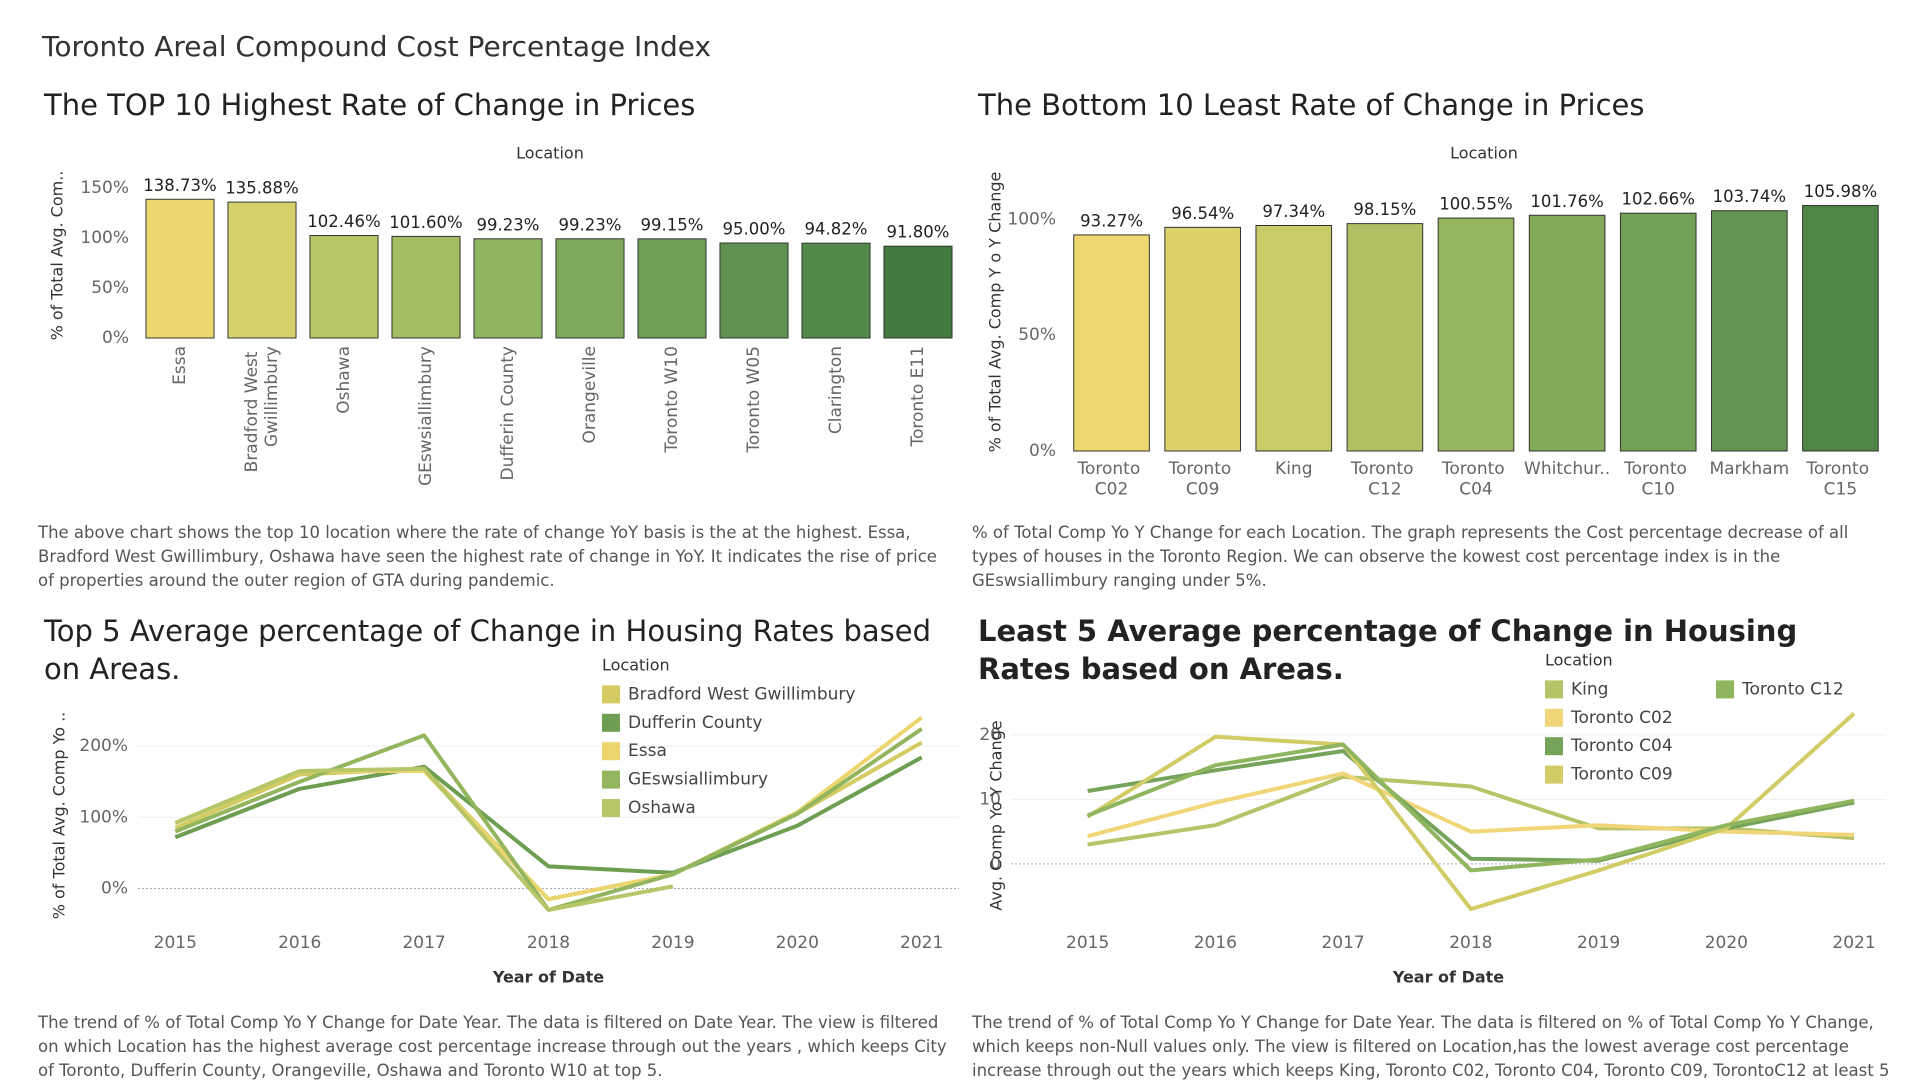 This screenshot has height=1080, width=1920. I want to click on legend-label: GEswsiallimbury, so click(698, 780).